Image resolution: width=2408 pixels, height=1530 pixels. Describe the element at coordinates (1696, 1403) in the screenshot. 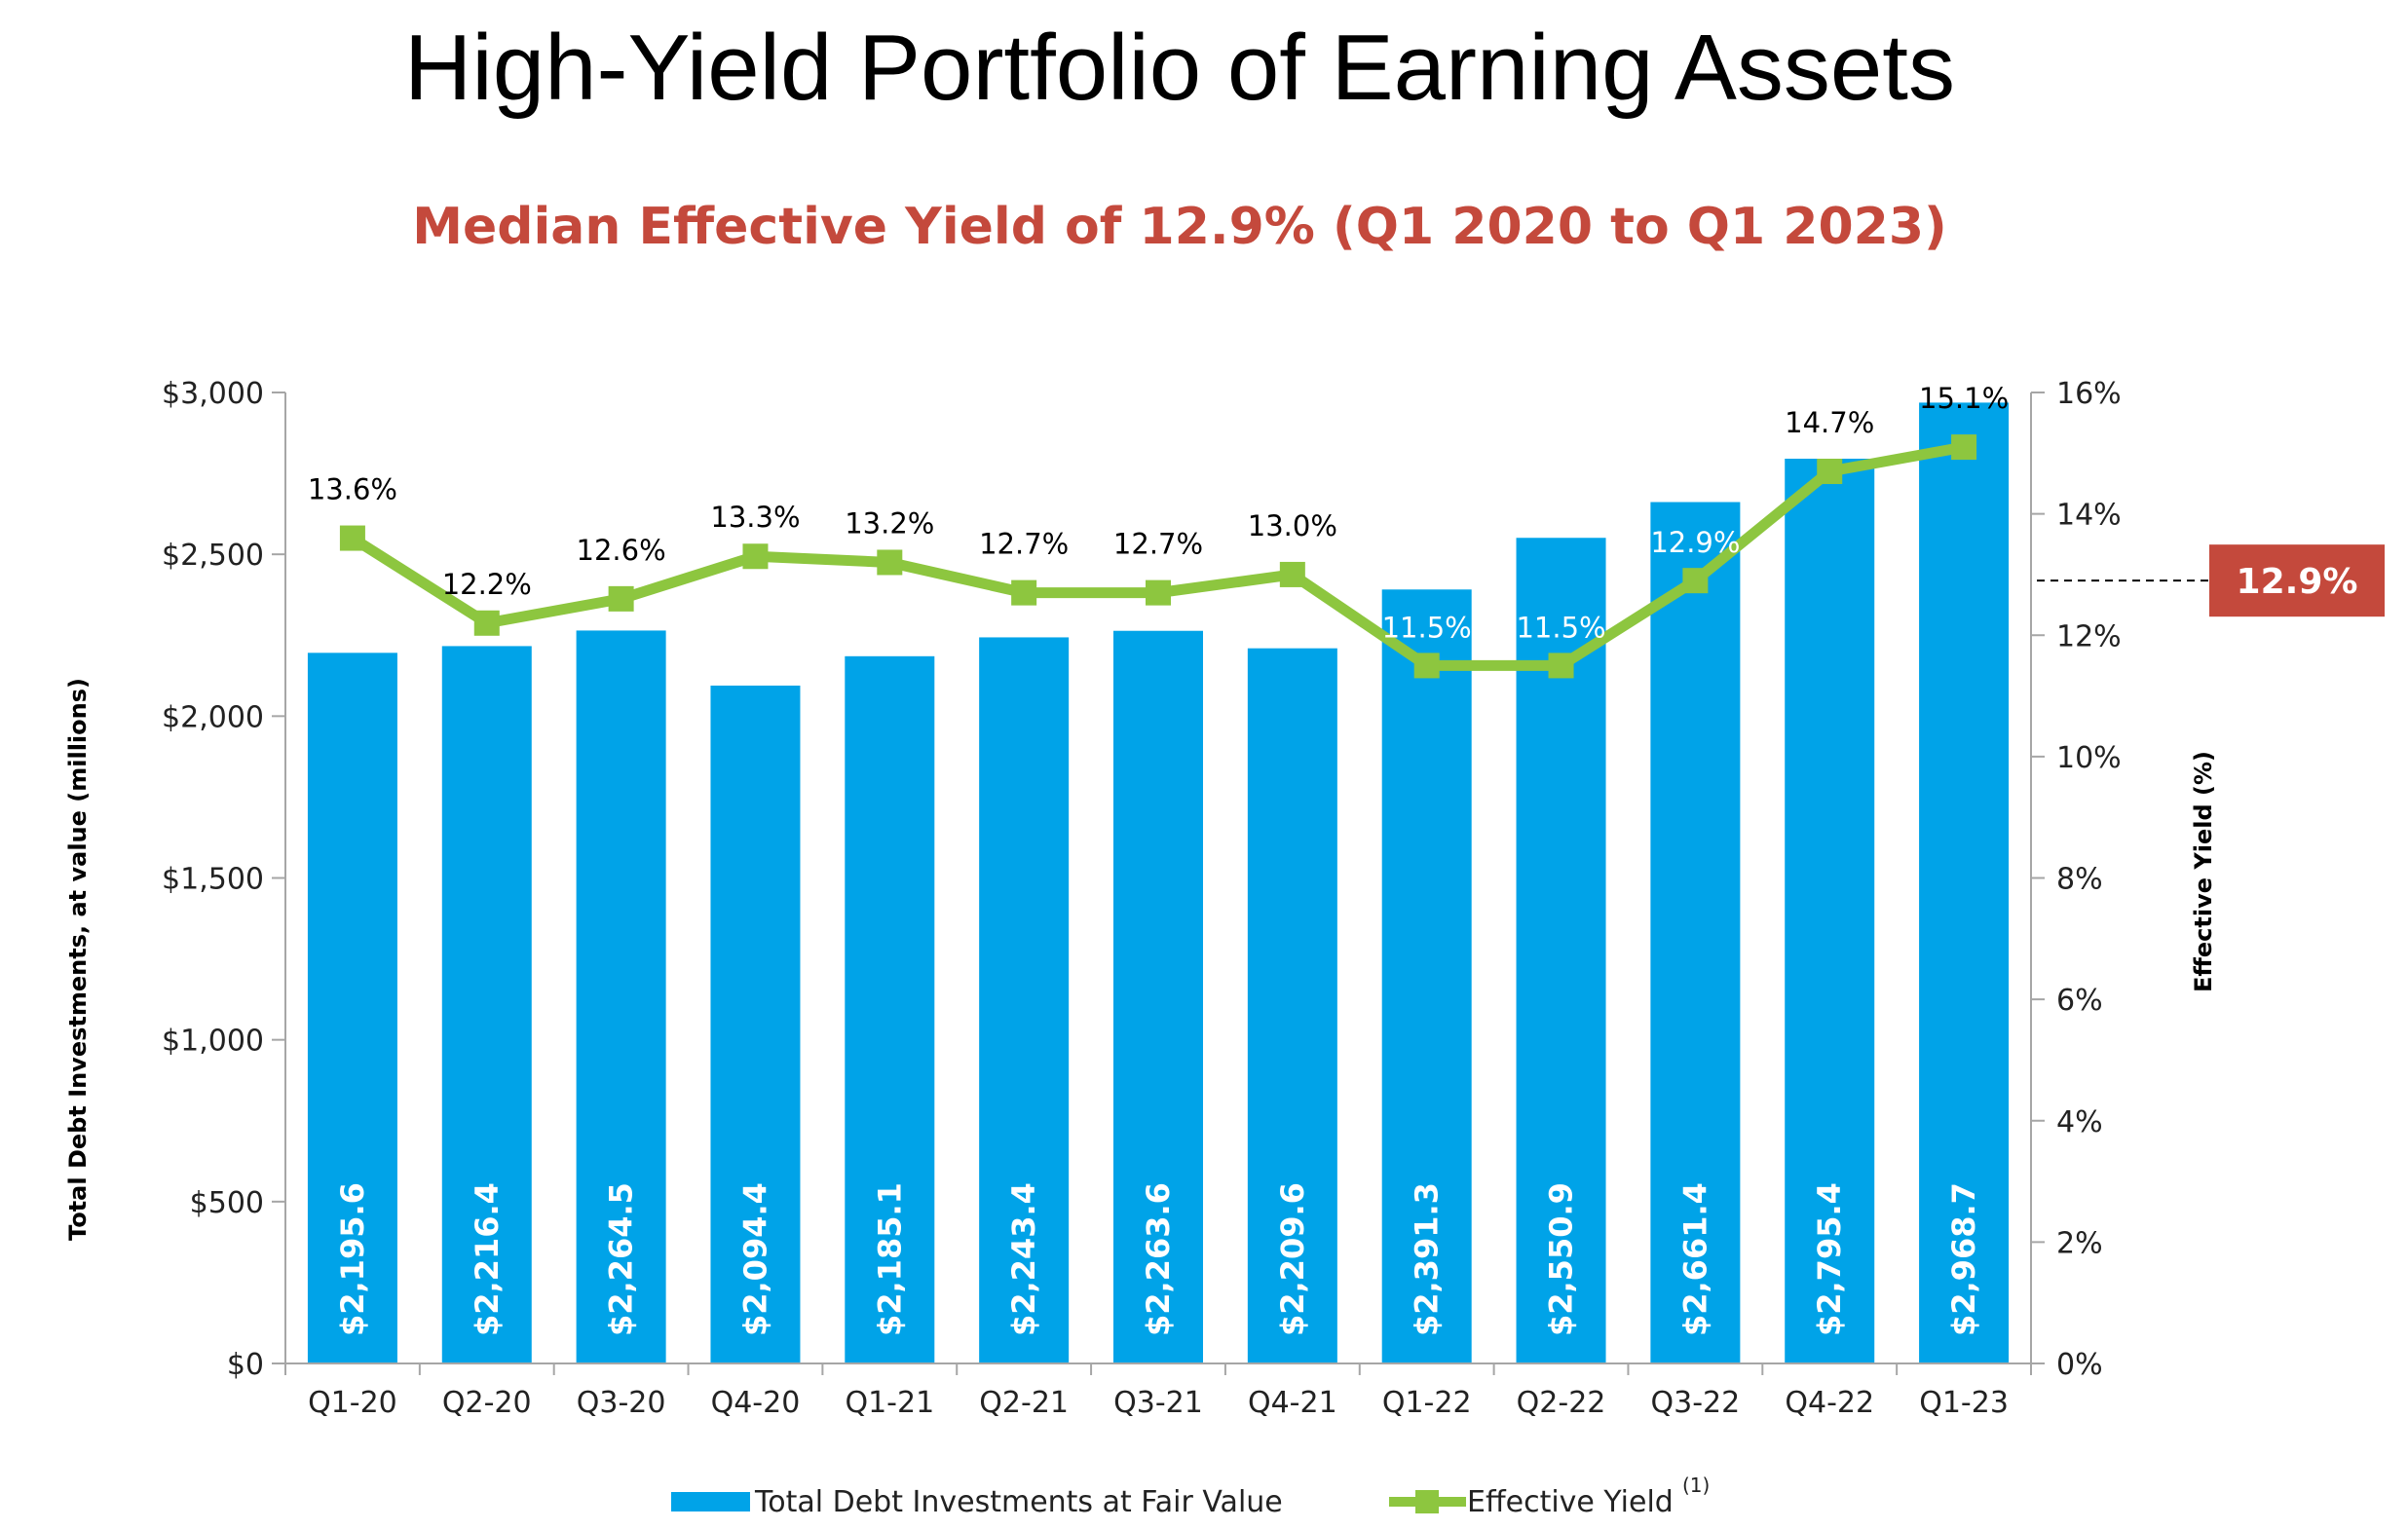

I see `x-tick-label: Q3-22` at that location.